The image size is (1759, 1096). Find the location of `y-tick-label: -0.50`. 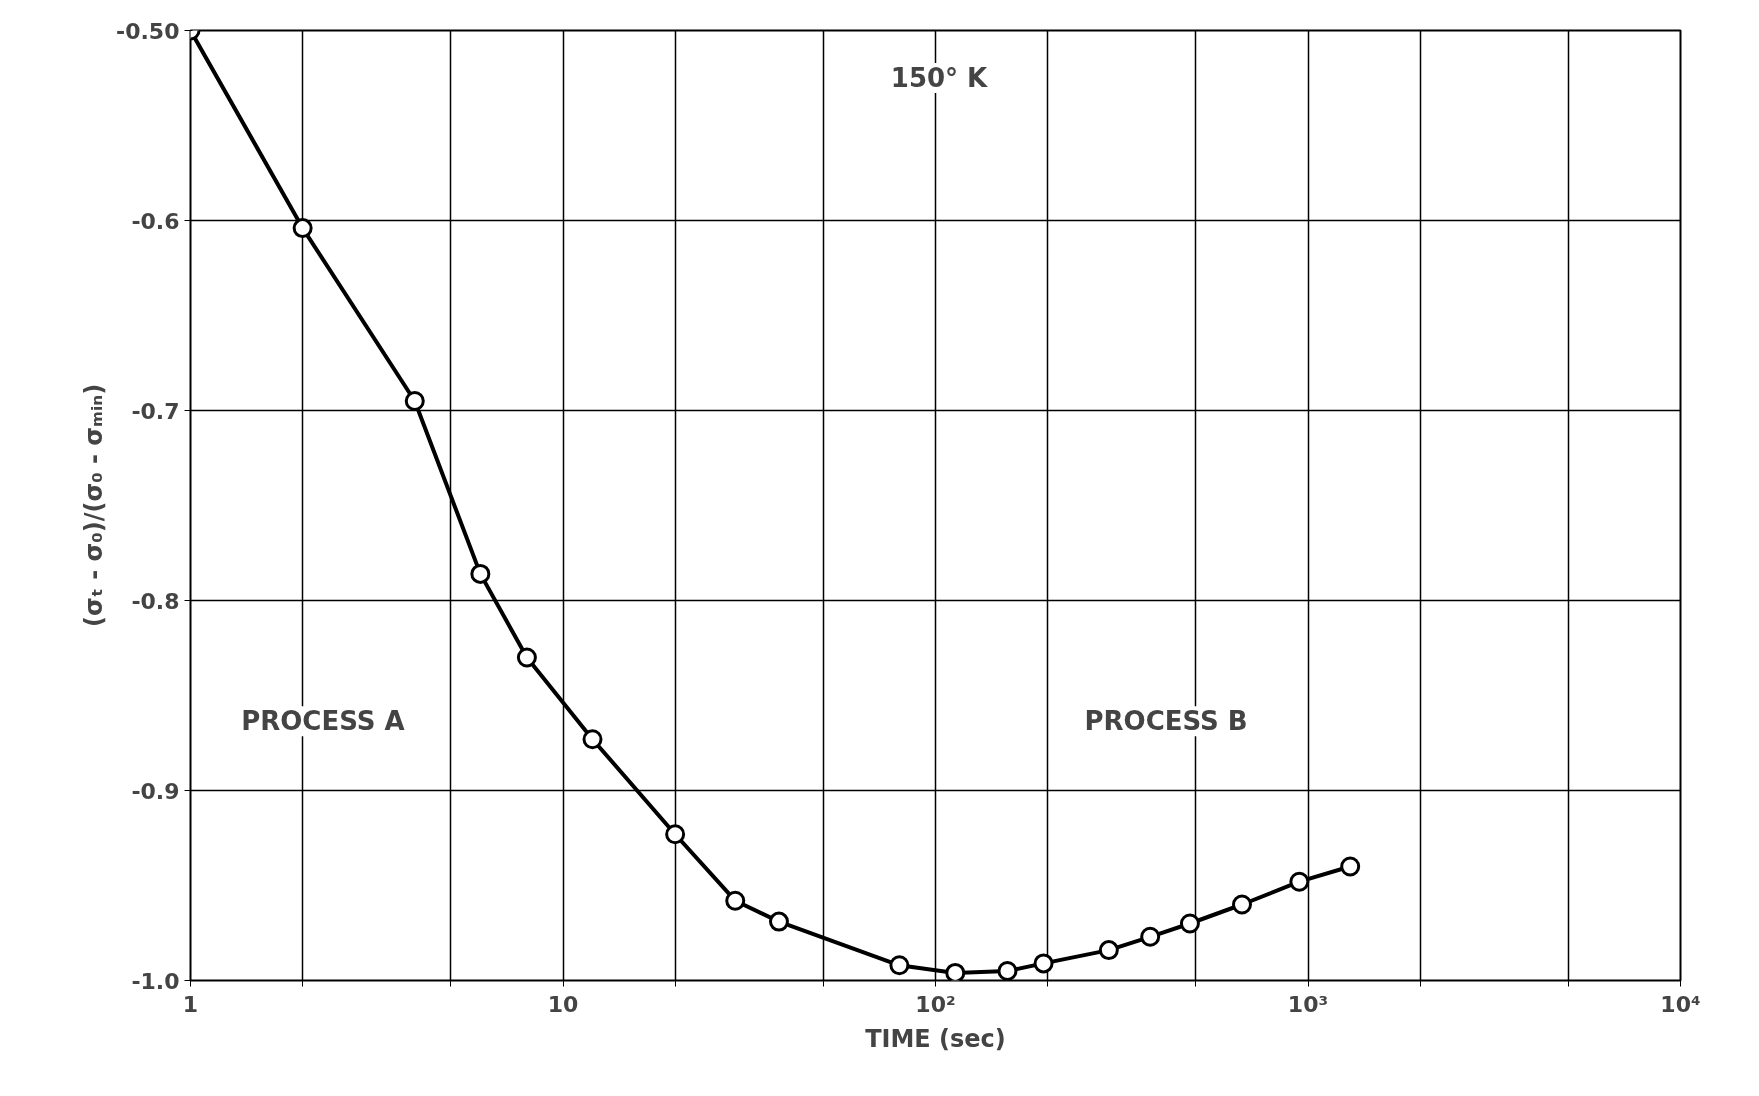

y-tick-label: -0.50 is located at coordinates (148, 31).